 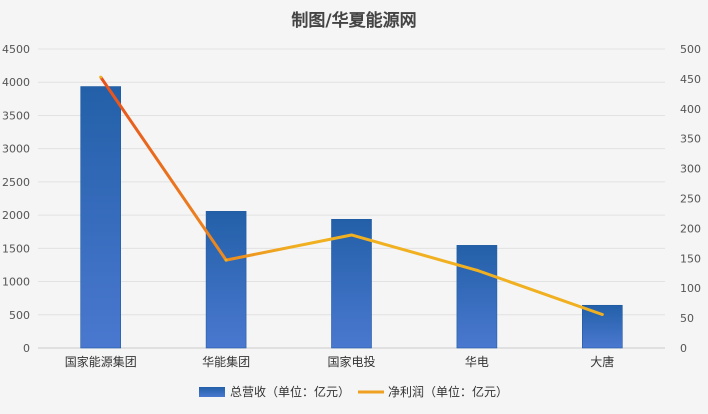 What do you see at coordinates (690, 169) in the screenshot?
I see `y-right-tick-label: 300` at bounding box center [690, 169].